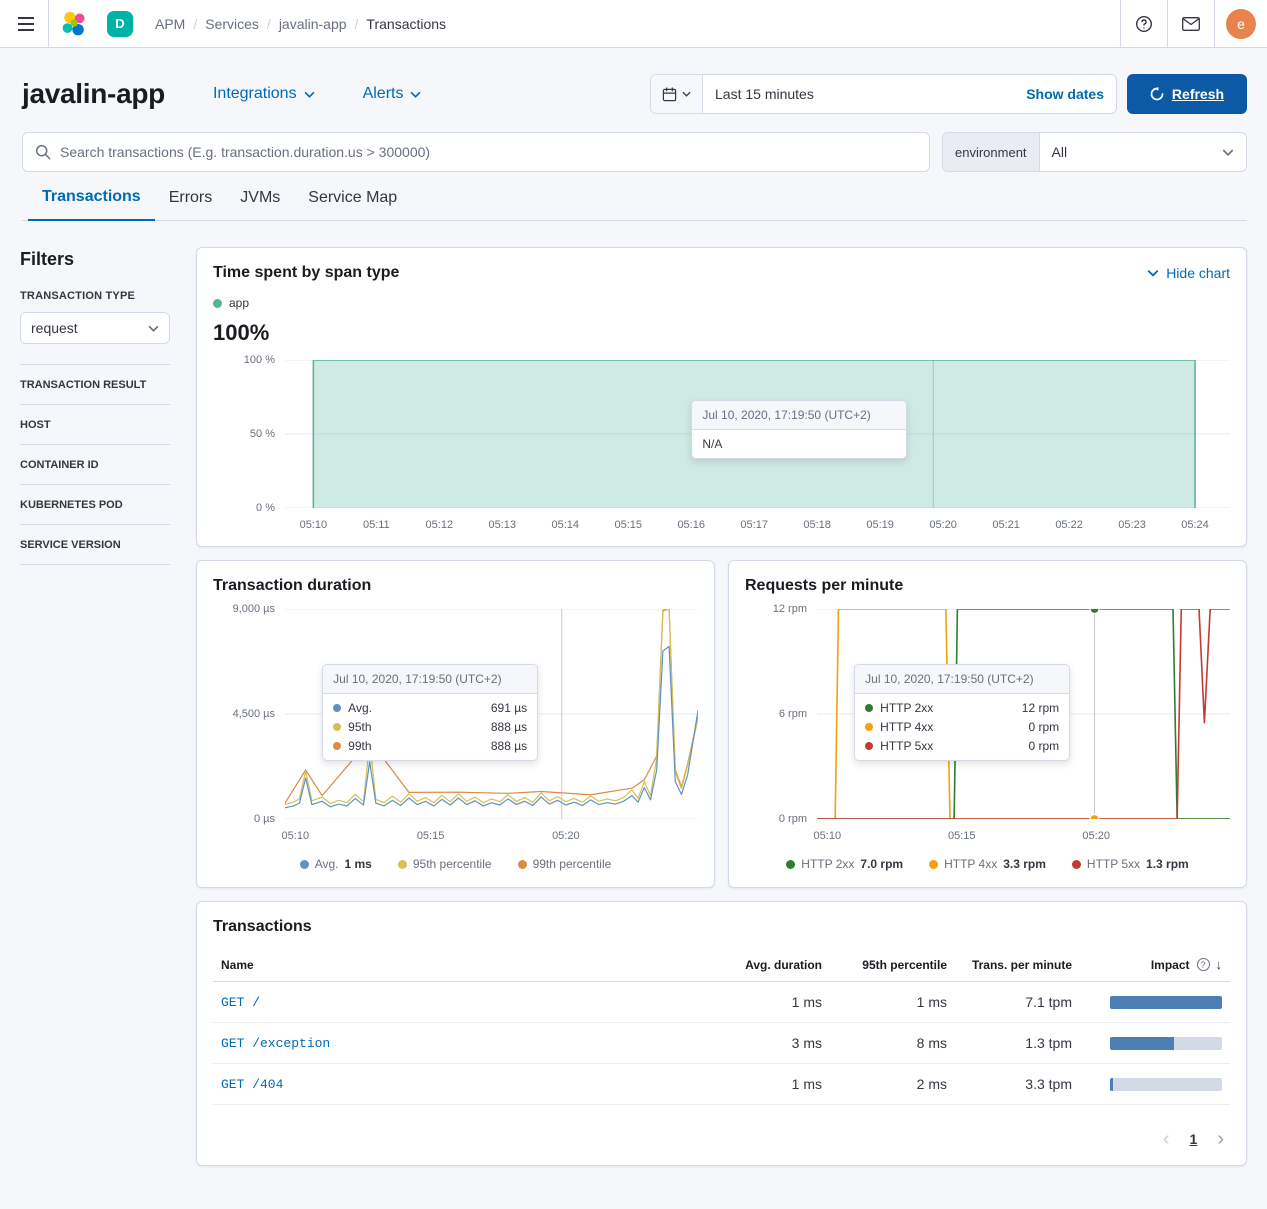  I want to click on x-tick: 05:21, so click(1006, 525).